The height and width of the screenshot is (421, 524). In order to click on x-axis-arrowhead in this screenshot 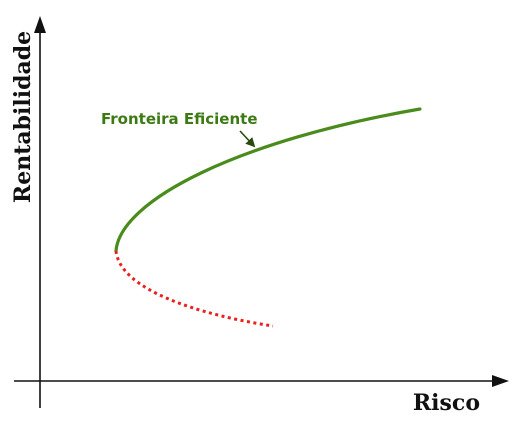, I will do `click(500, 381)`.